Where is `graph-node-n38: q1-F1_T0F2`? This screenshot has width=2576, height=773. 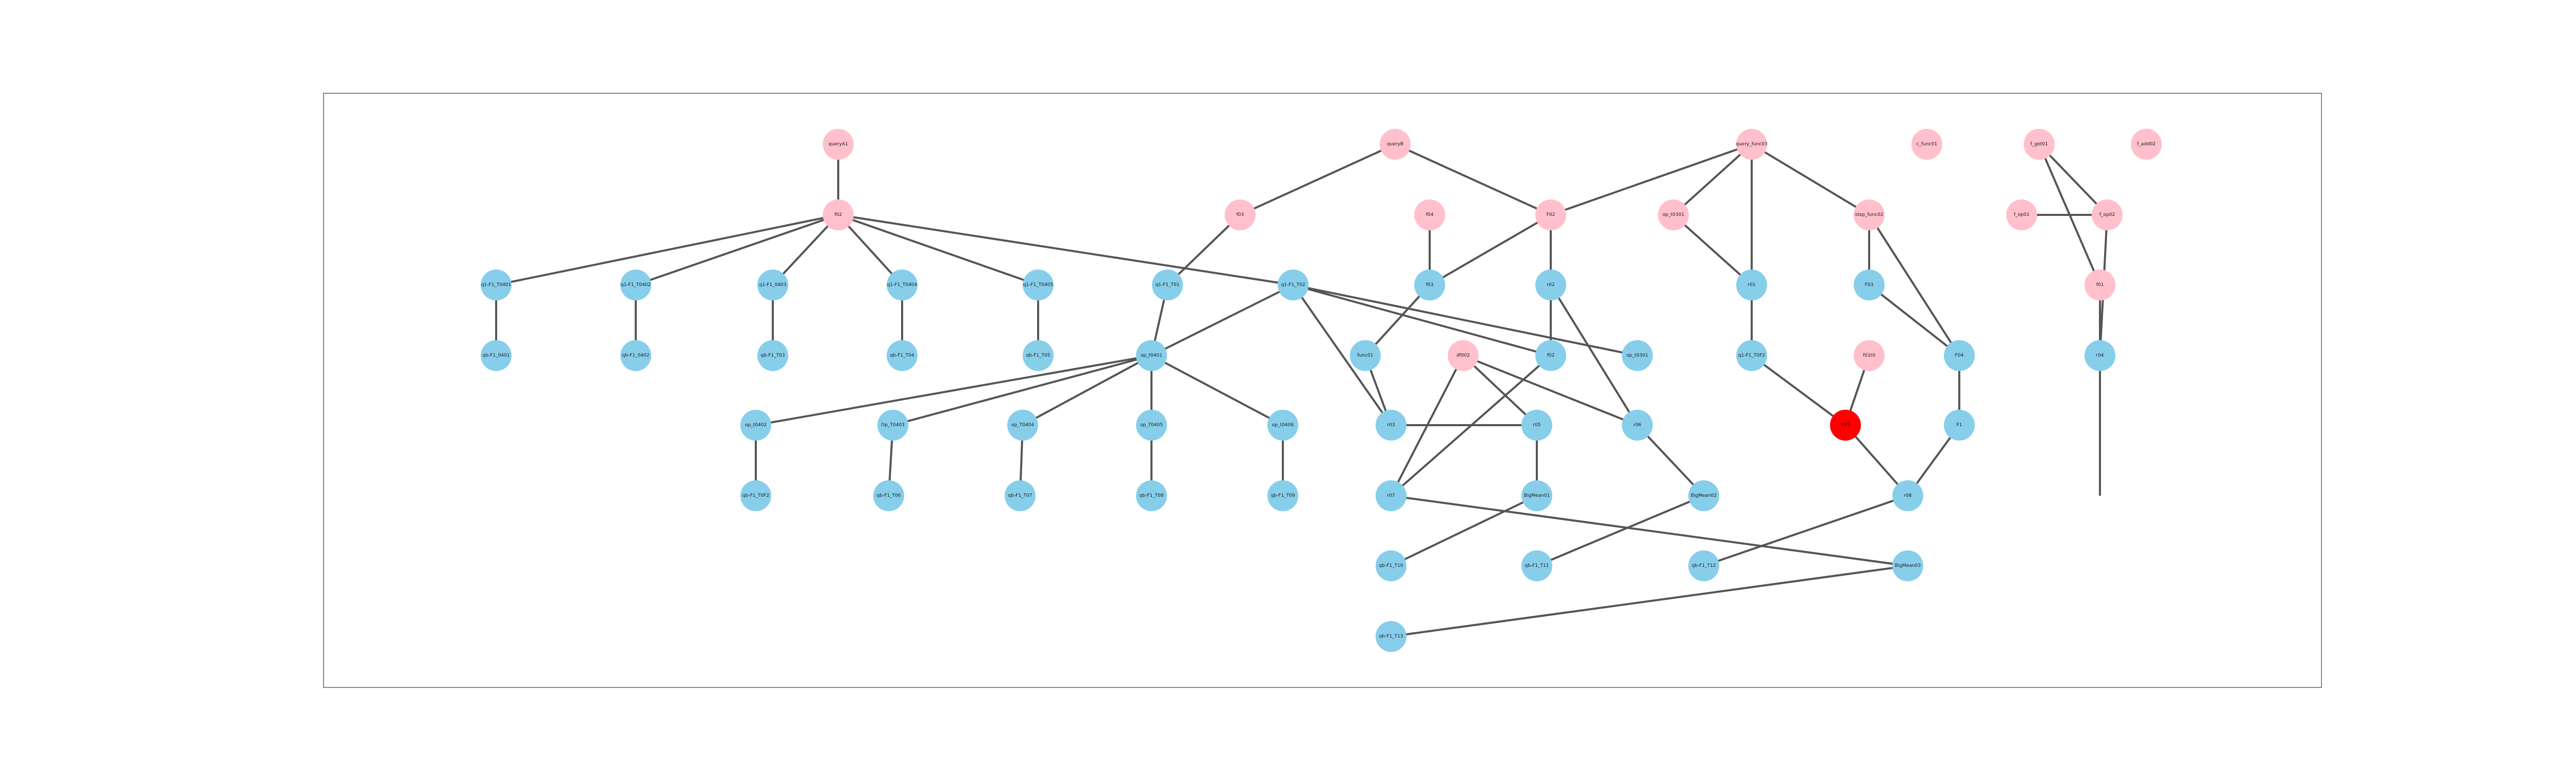
graph-node-n38: q1-F1_T0F2 is located at coordinates (1751, 356).